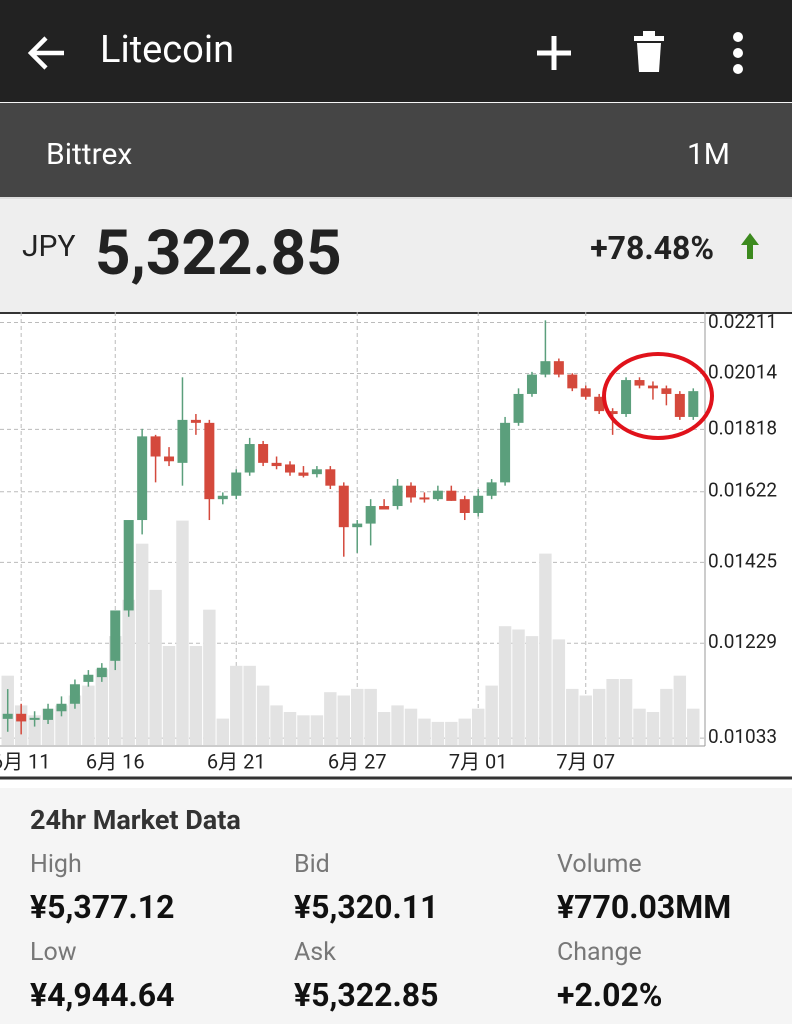 The width and height of the screenshot is (792, 1024). I want to click on stat-label: Bid, so click(312, 864).